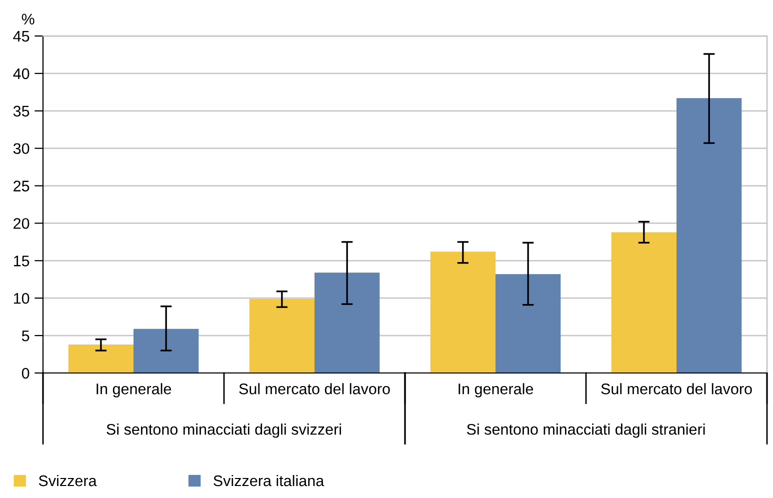 This screenshot has width=773, height=498. What do you see at coordinates (22, 186) in the screenshot?
I see `y-tick-label: 25` at bounding box center [22, 186].